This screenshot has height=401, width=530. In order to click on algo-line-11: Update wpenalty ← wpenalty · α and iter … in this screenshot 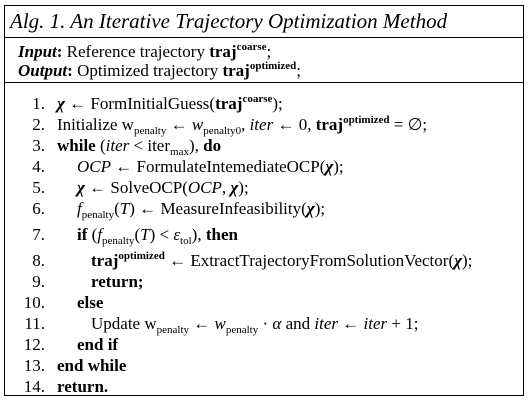, I will do `click(255, 325)`.